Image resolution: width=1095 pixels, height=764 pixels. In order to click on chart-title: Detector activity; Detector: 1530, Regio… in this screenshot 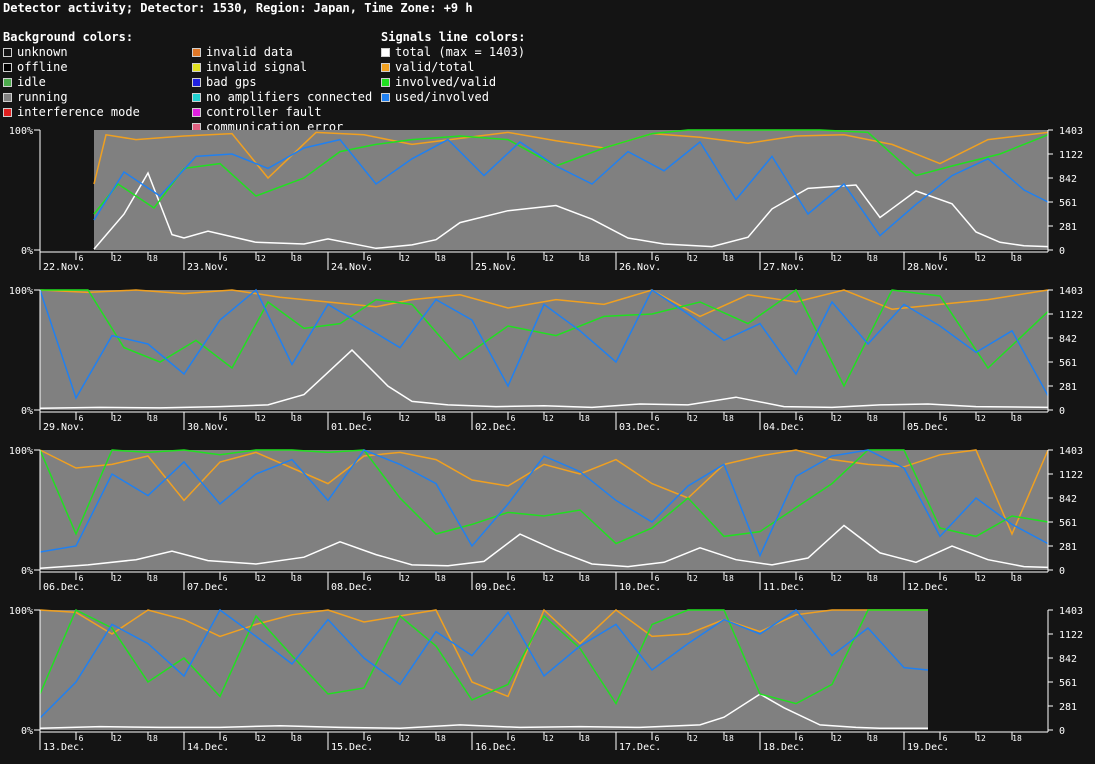, I will do `click(238, 8)`.